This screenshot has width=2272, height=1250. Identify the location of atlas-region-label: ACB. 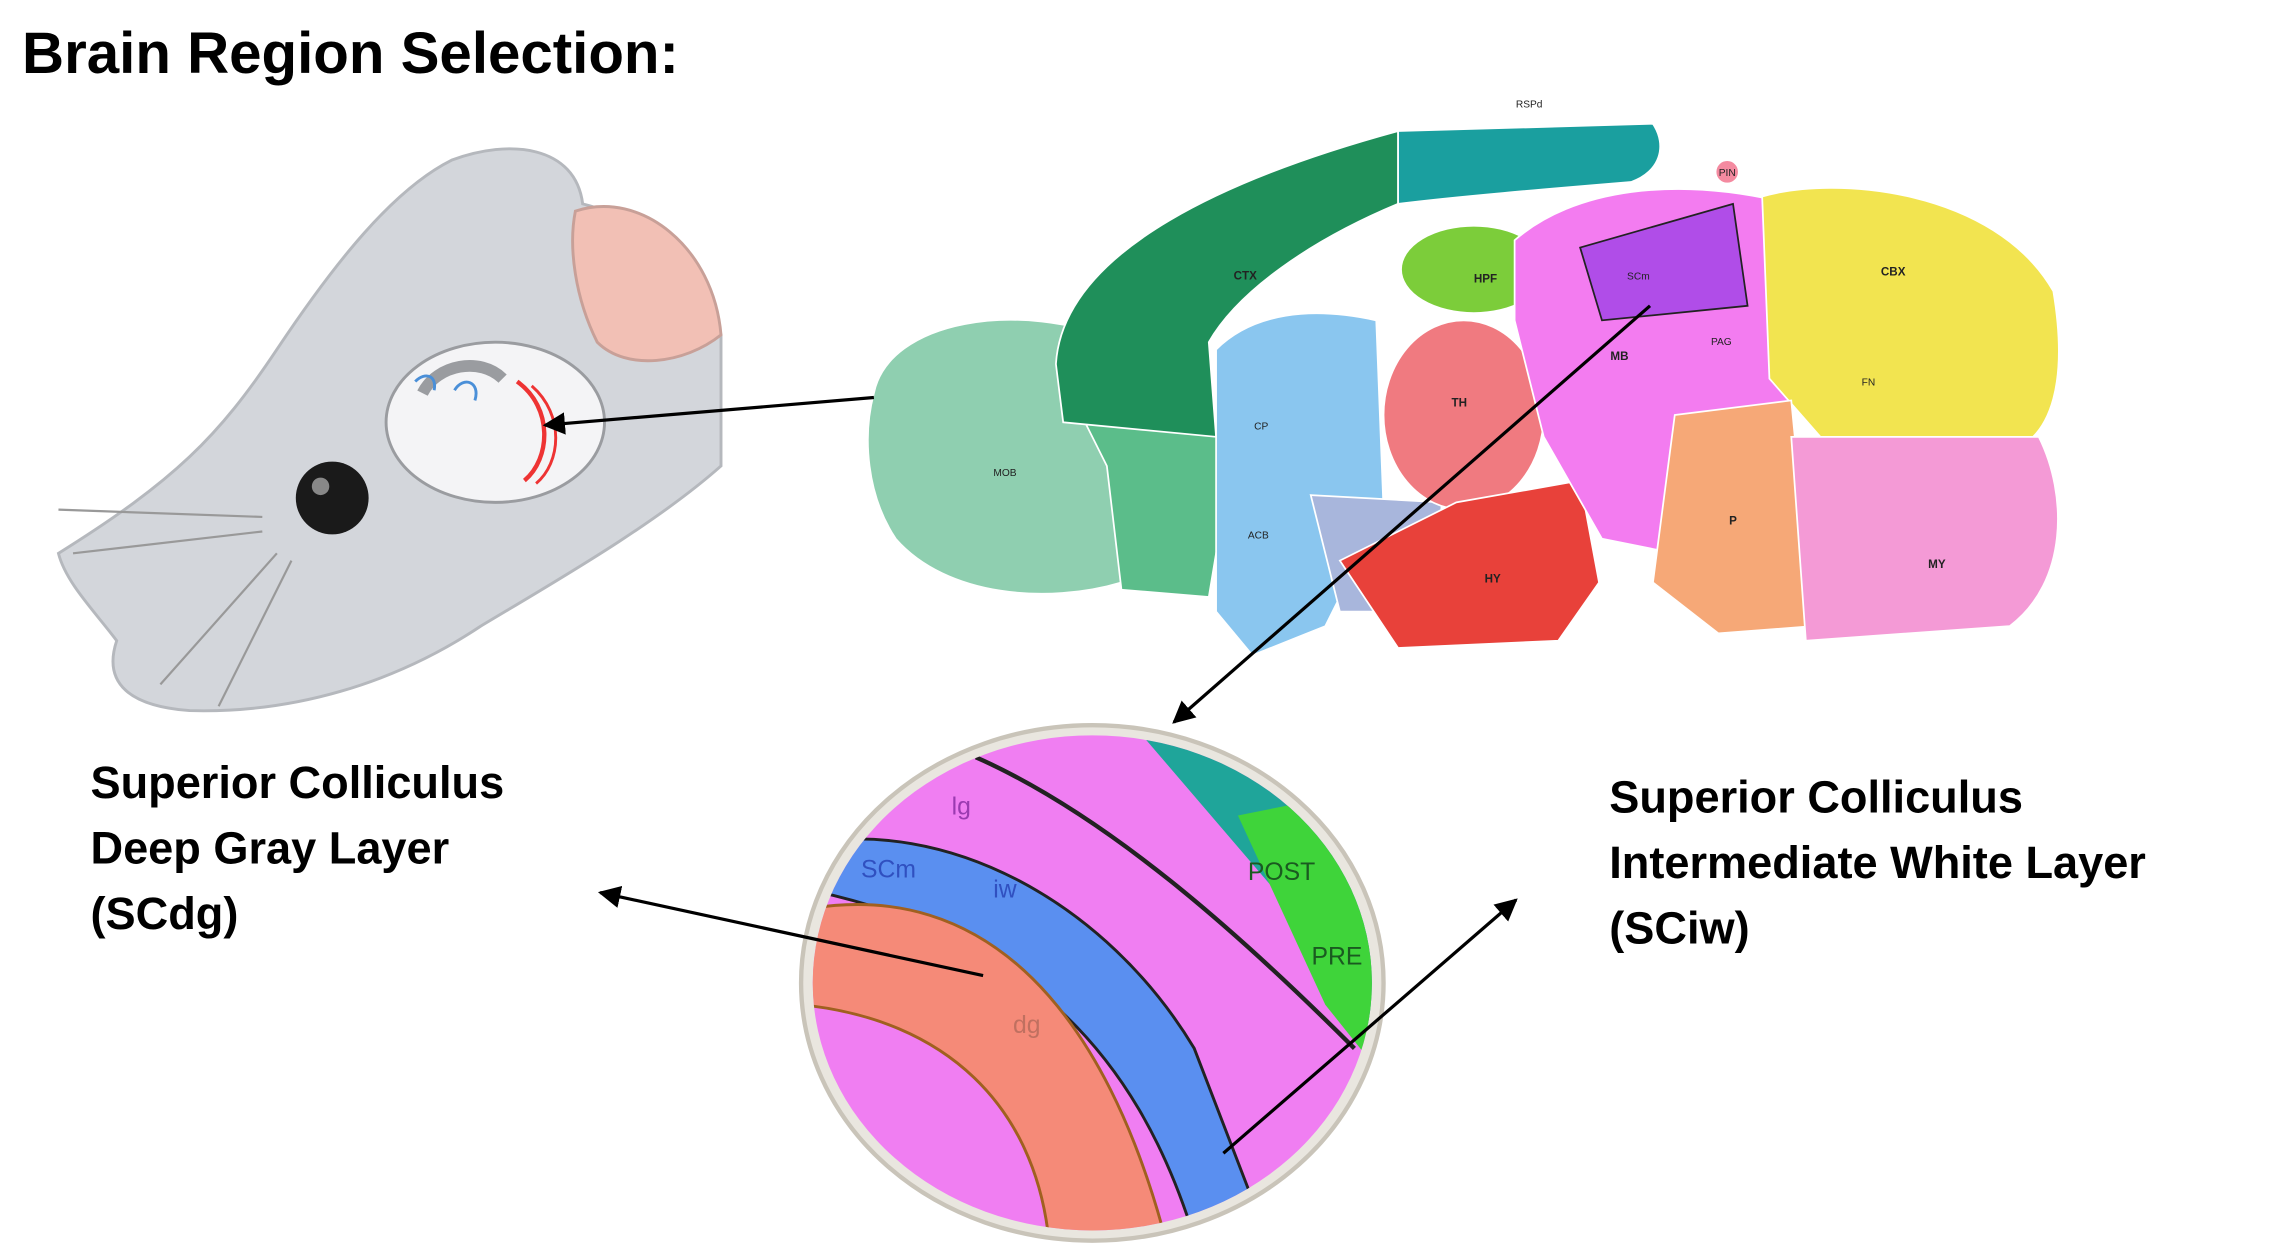
(1258, 536).